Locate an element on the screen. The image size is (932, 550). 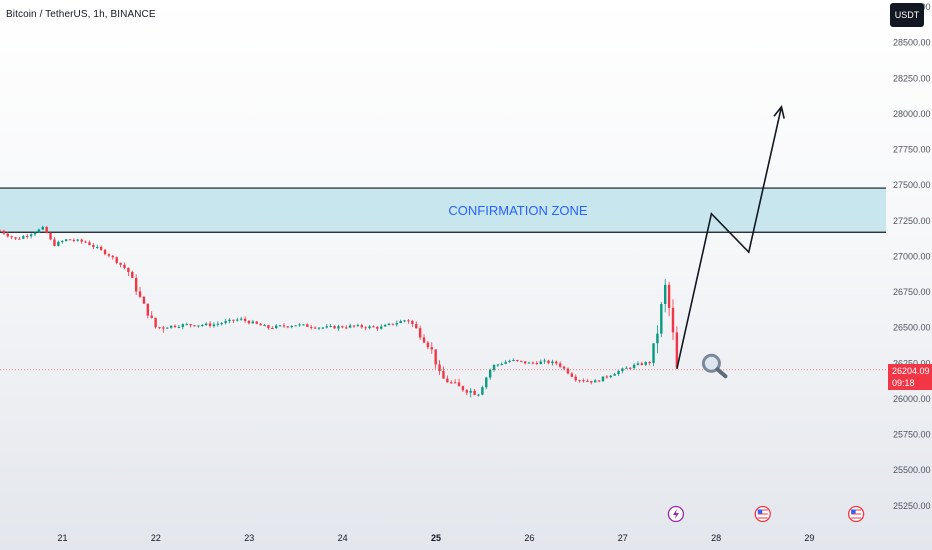
date-tick-label: 21 is located at coordinates (63, 538).